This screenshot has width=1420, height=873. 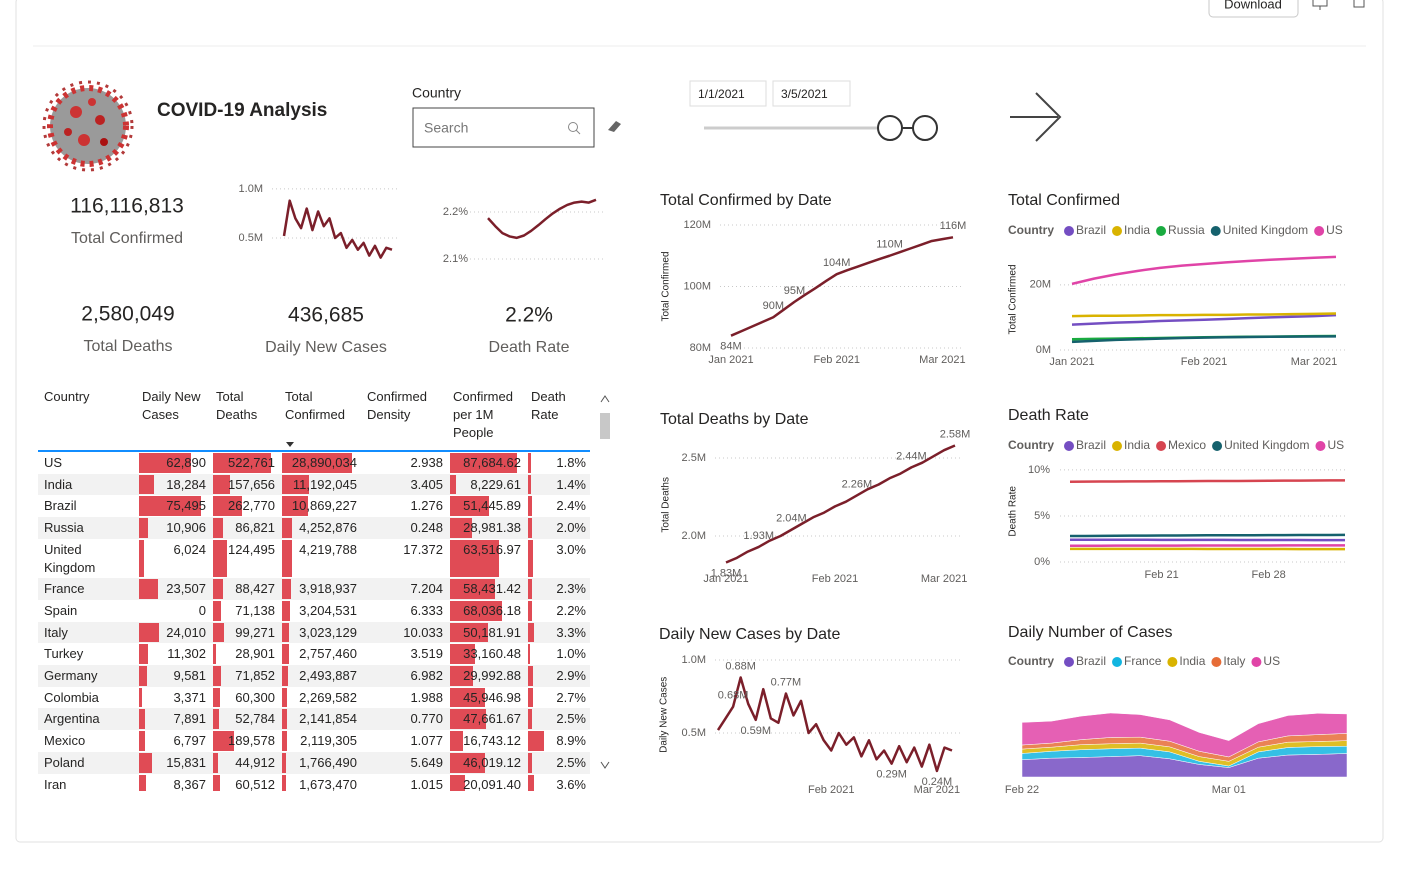 I want to click on table-cell: Italy, so click(x=87, y=632).